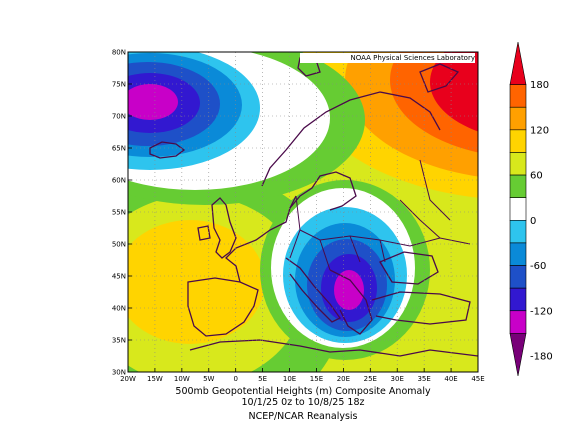 The width and height of the screenshot is (565, 437). What do you see at coordinates (539, 85) in the screenshot?
I see `colorbar-label: 180` at bounding box center [539, 85].